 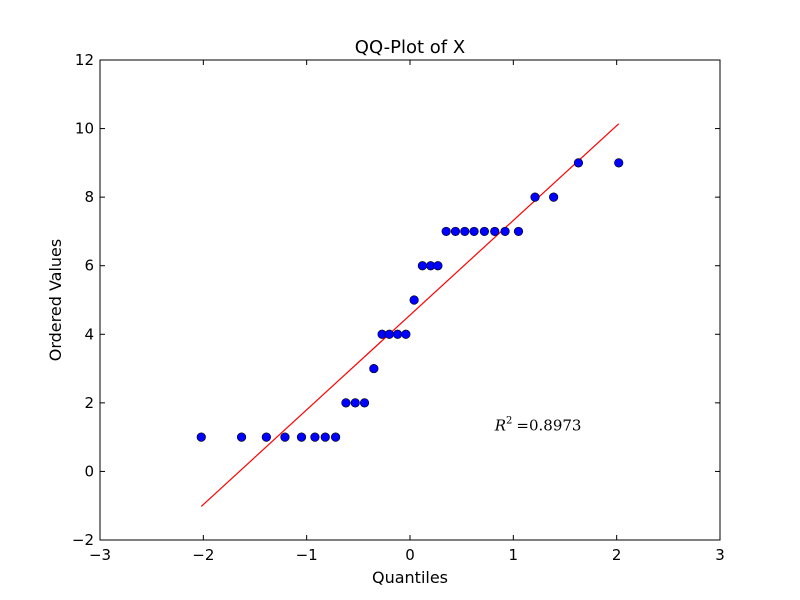 I want to click on y-axis-label: Ordered Values, so click(x=55, y=300).